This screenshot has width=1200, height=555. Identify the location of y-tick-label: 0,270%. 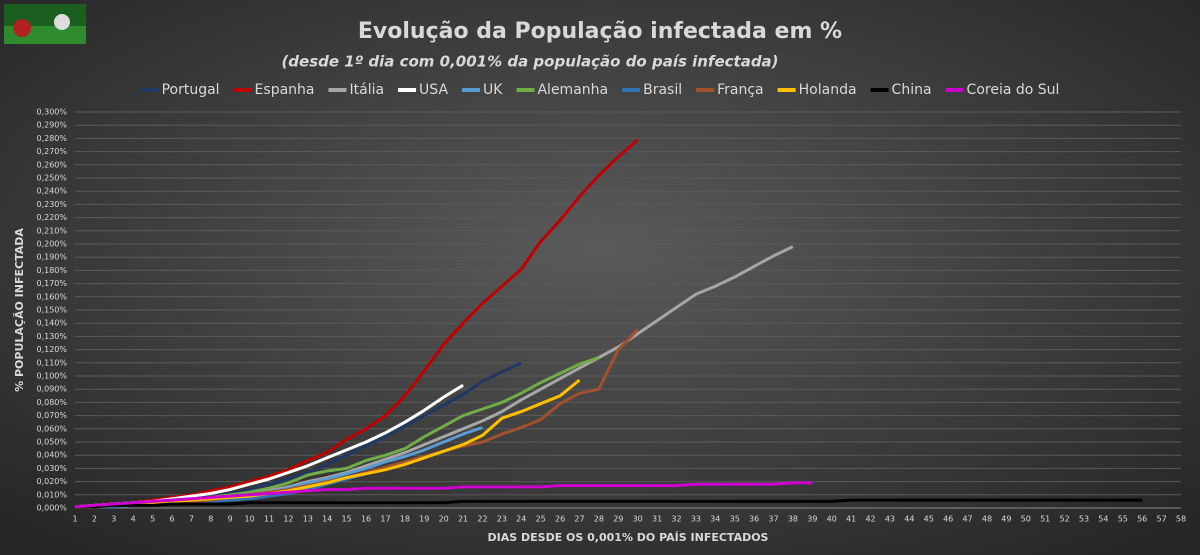
(51, 151).